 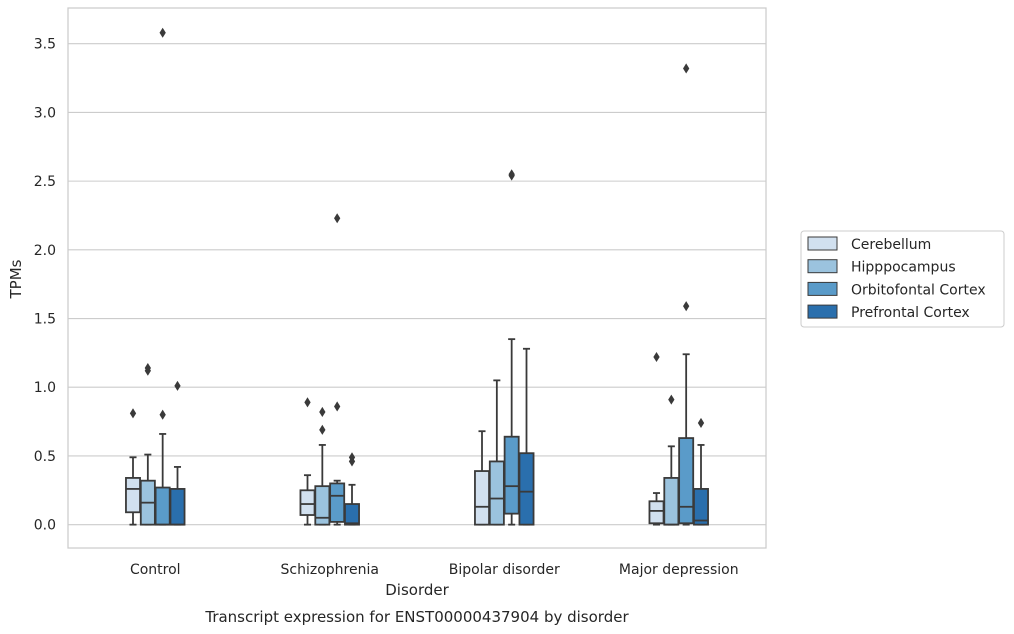 I want to click on legend-frame, so click(x=902, y=279).